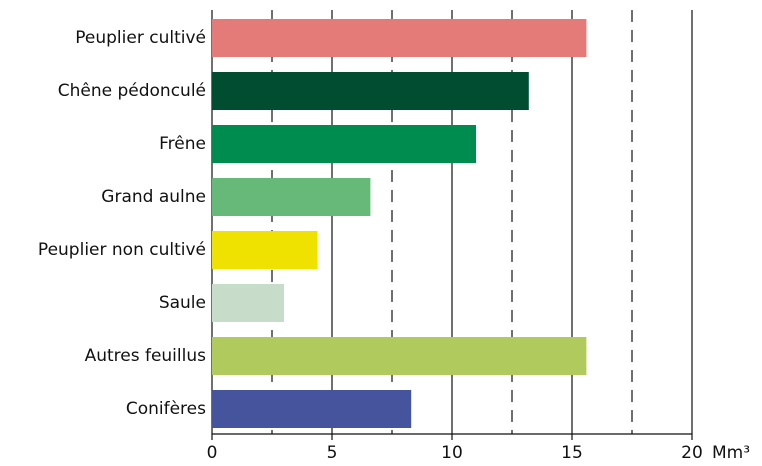 The height and width of the screenshot is (466, 762). Describe the element at coordinates (182, 303) in the screenshot. I see `y-tick-label: Saule` at that location.